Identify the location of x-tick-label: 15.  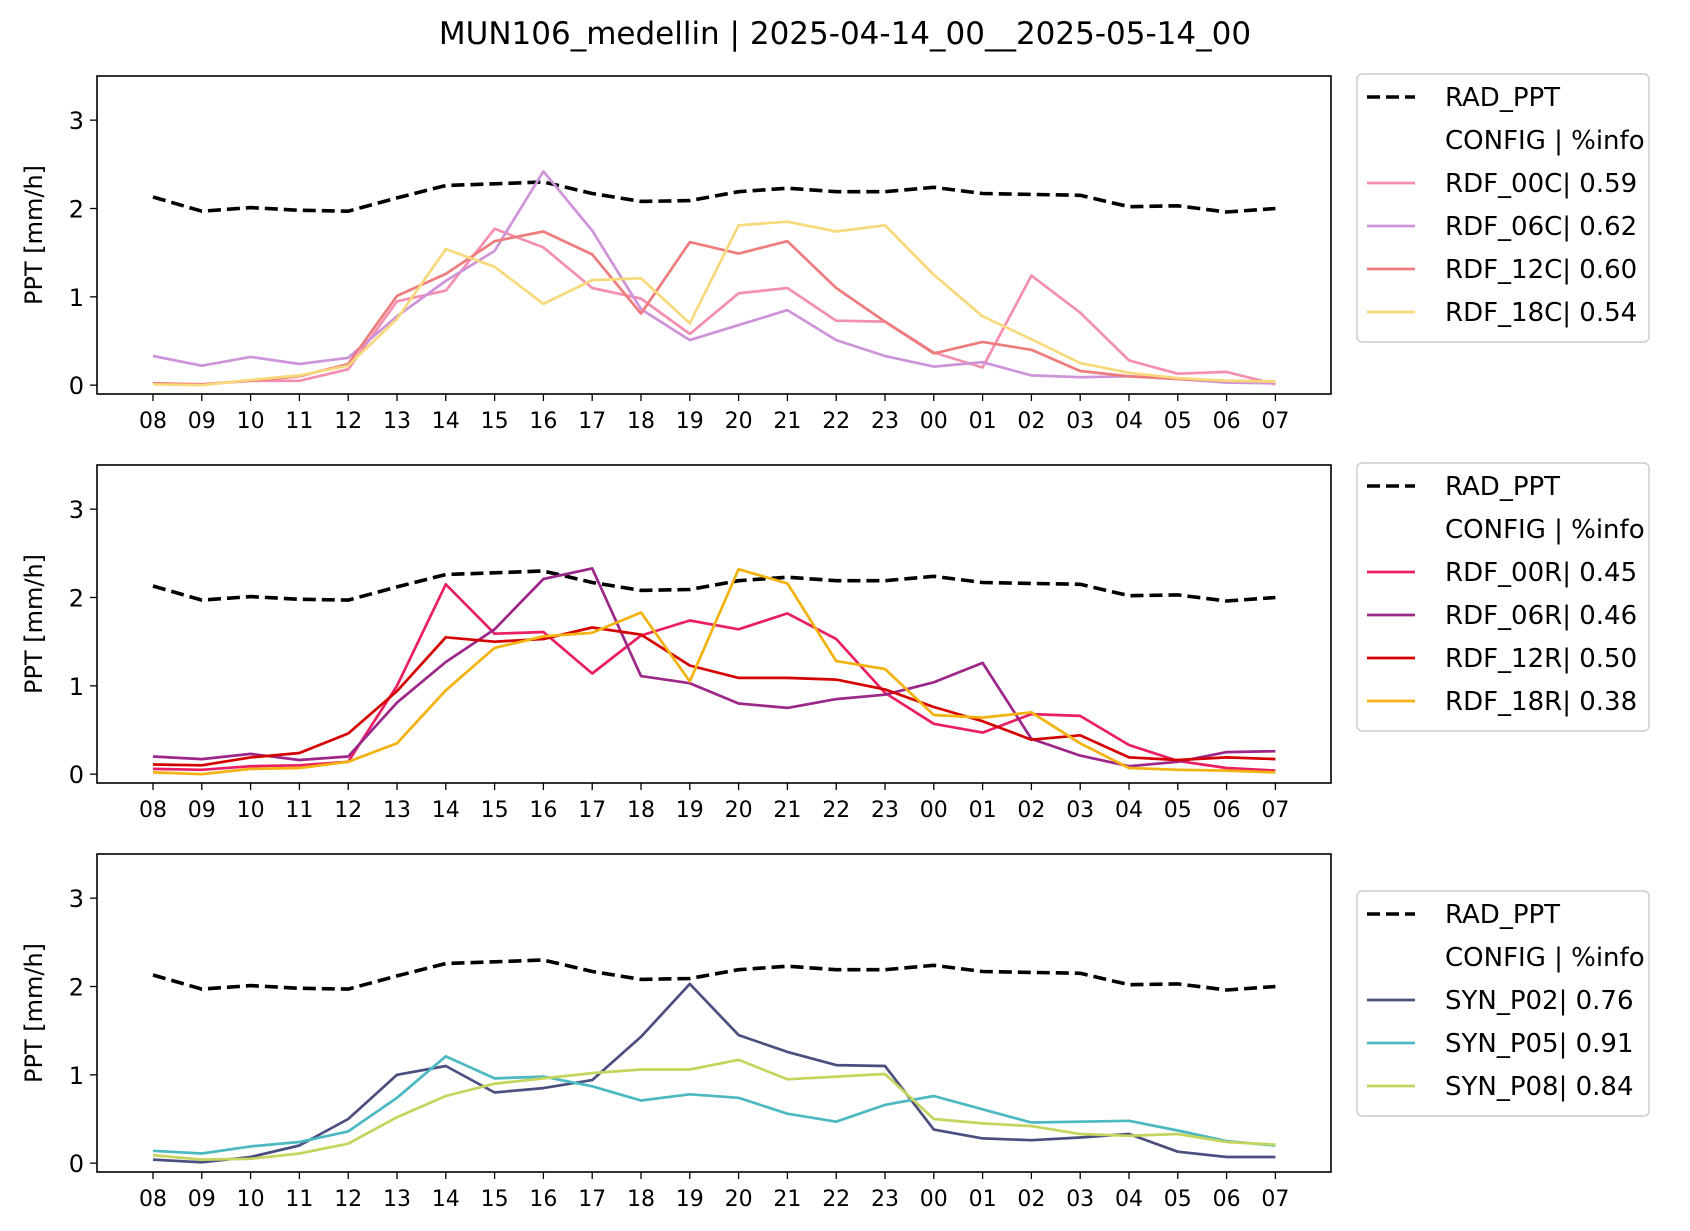
(495, 1199).